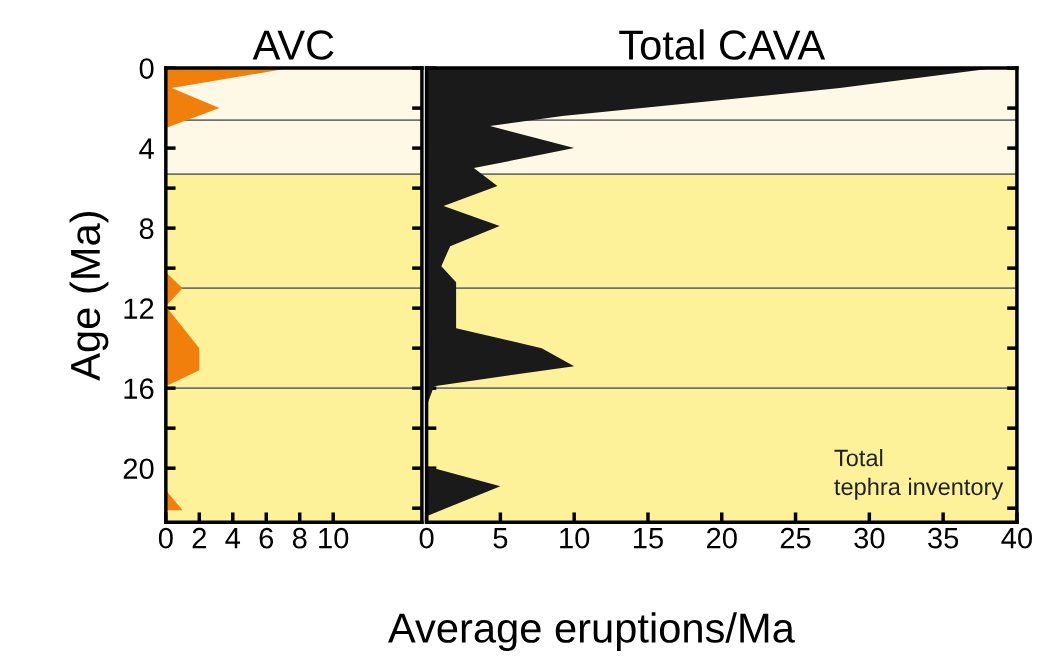  Describe the element at coordinates (943, 538) in the screenshot. I see `x-tick-label: 35` at that location.